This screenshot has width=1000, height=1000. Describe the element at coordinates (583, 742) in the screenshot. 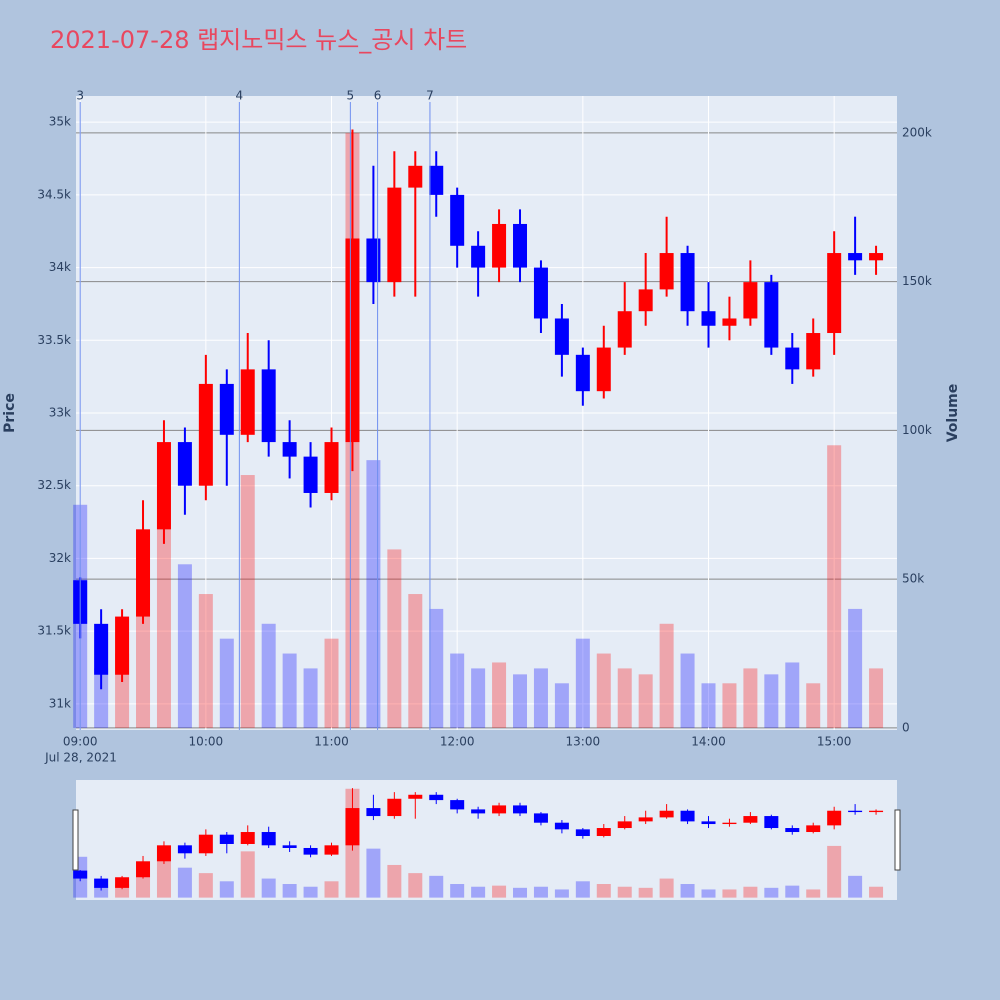

I see `x-tick-label: 13:00` at that location.